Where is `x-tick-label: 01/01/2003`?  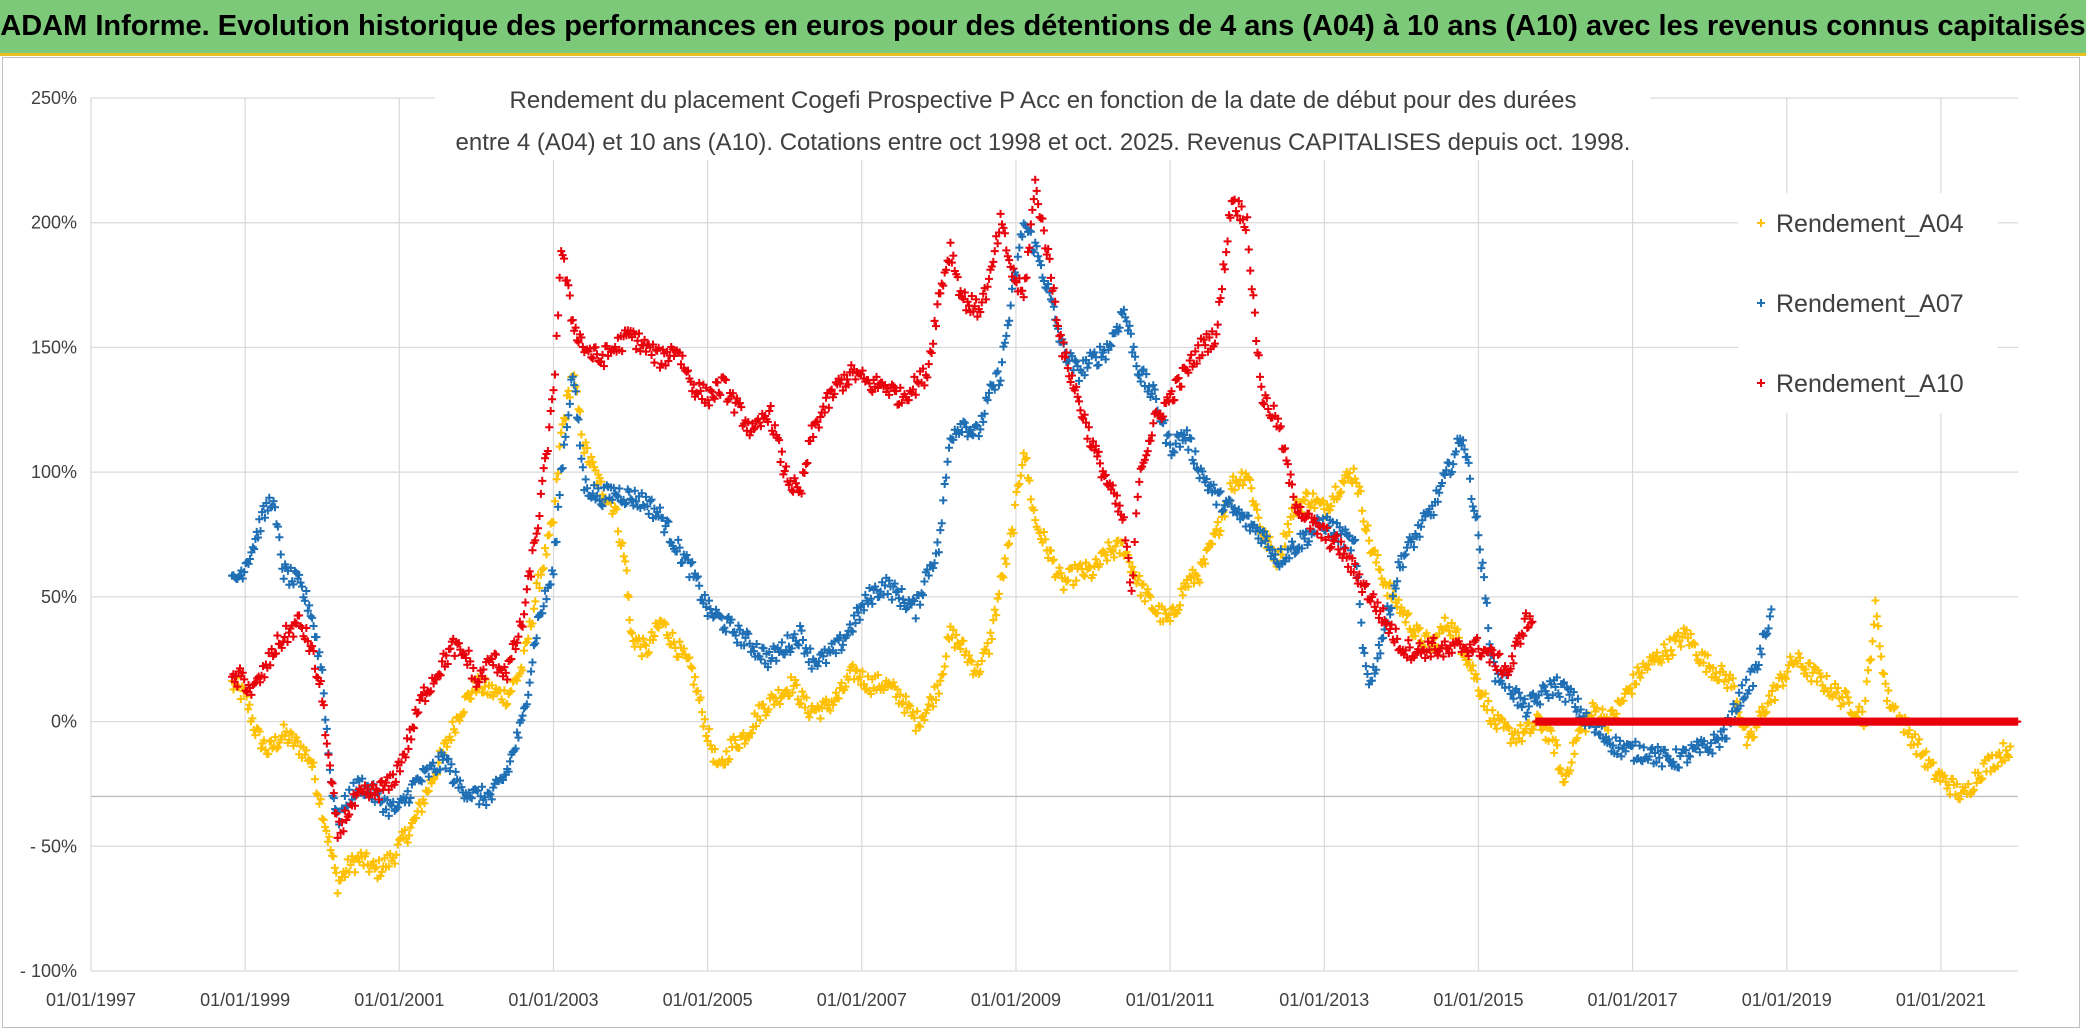
x-tick-label: 01/01/2003 is located at coordinates (553, 1000).